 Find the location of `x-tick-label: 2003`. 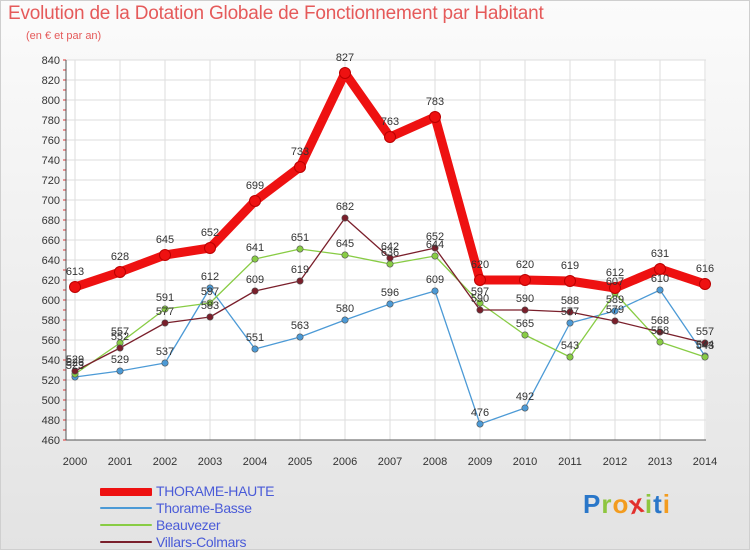

x-tick-label: 2003 is located at coordinates (210, 462).